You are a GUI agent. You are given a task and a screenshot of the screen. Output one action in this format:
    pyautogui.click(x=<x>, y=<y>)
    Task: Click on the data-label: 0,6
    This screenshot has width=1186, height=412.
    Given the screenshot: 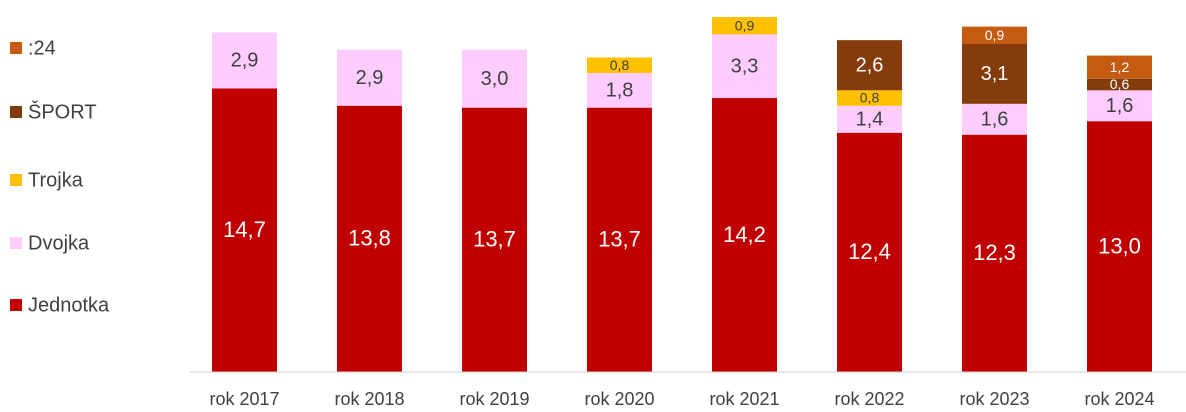 What is the action you would take?
    pyautogui.click(x=1120, y=84)
    